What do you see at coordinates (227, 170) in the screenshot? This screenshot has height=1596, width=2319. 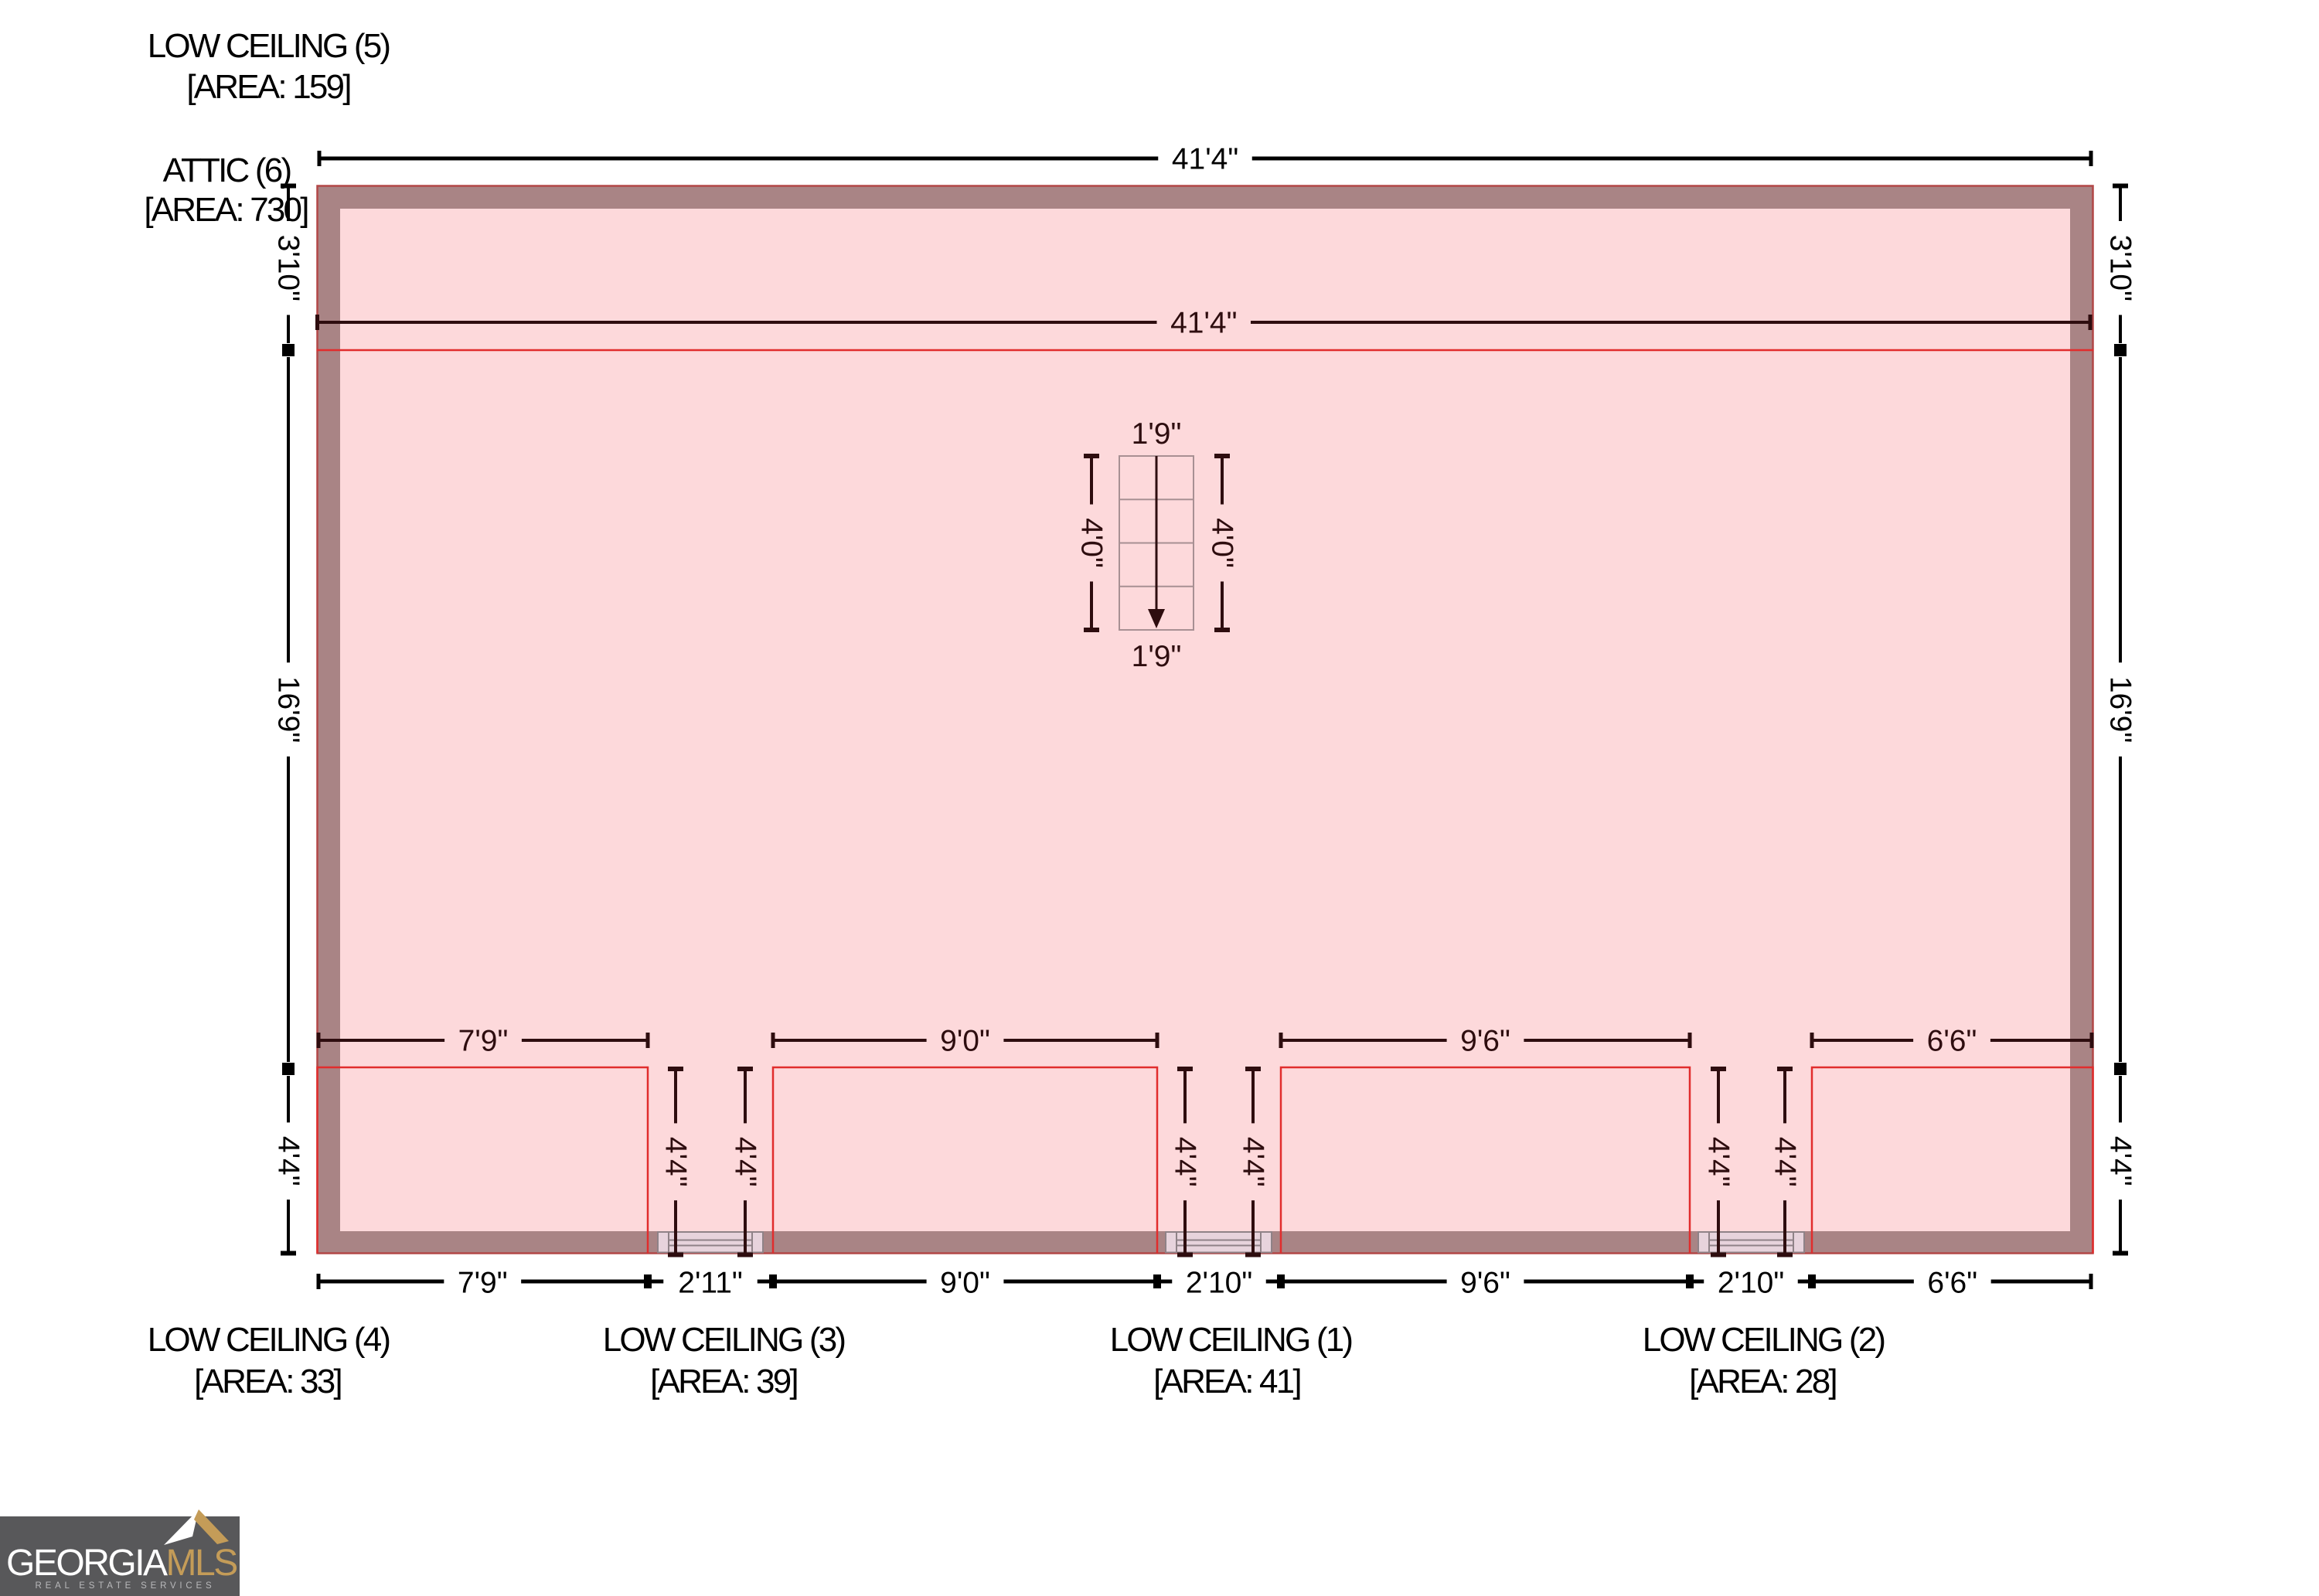 I see `svg-text: ATTIC (6)` at bounding box center [227, 170].